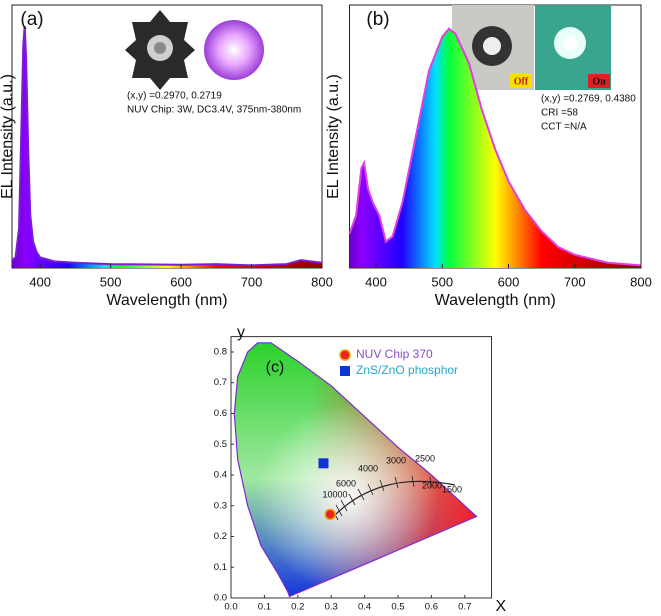 The height and width of the screenshot is (616, 661). What do you see at coordinates (452, 489) in the screenshot?
I see `cct-label: 1500` at bounding box center [452, 489].